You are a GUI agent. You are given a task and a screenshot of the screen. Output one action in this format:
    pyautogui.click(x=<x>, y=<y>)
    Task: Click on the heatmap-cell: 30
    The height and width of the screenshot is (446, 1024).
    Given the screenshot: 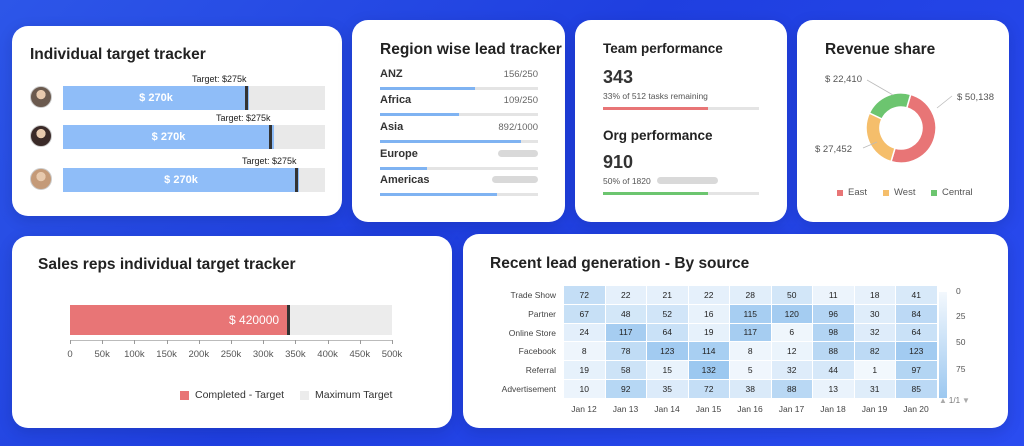 What is the action you would take?
    pyautogui.click(x=874, y=313)
    